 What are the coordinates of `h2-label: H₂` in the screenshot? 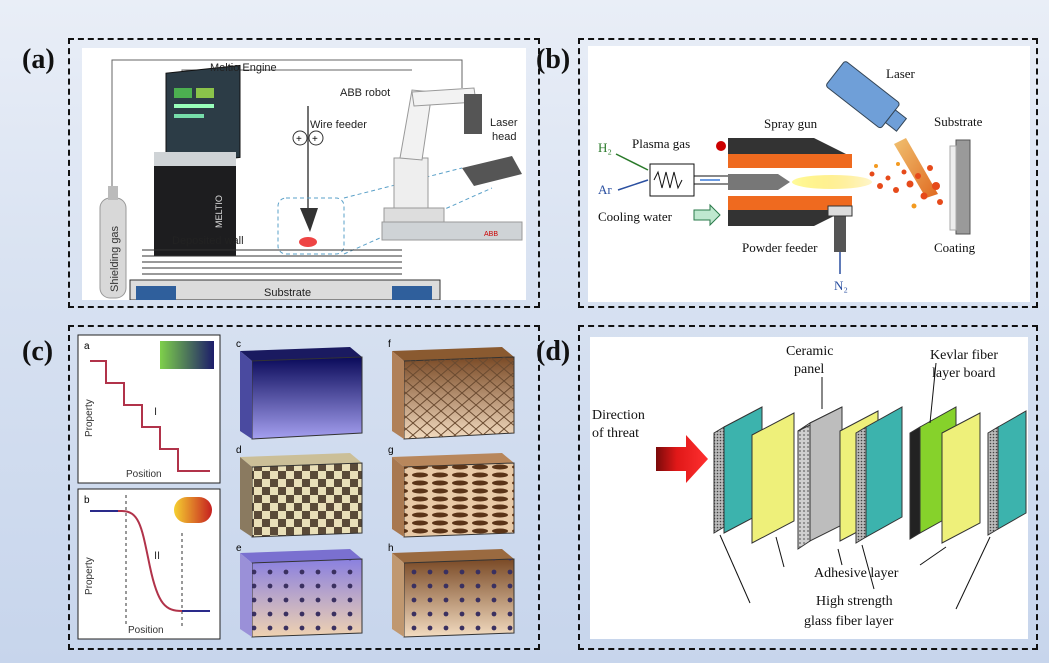 It's located at (605, 147).